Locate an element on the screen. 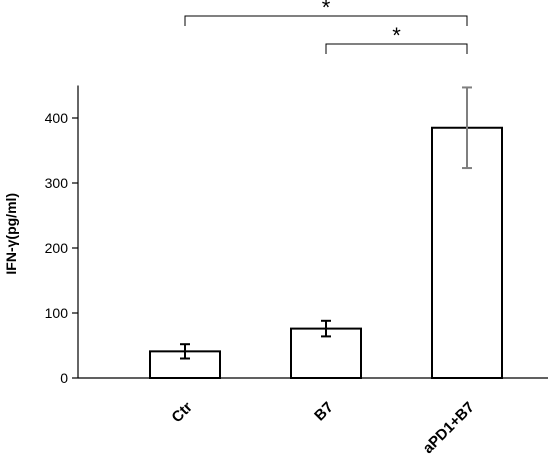  category-label: aPD1+B7 is located at coordinates (449, 428).